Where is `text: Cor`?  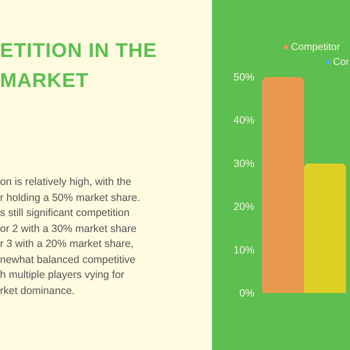
text: Cor is located at coordinates (341, 62).